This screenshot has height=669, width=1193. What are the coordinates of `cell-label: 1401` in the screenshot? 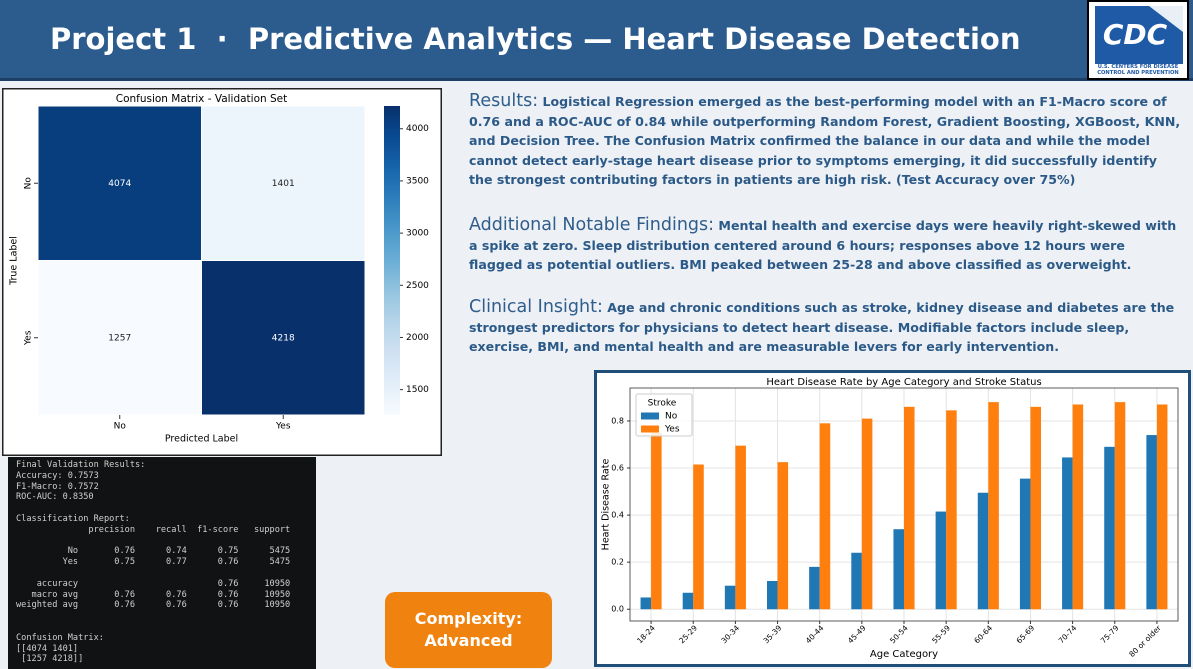 It's located at (283, 184).